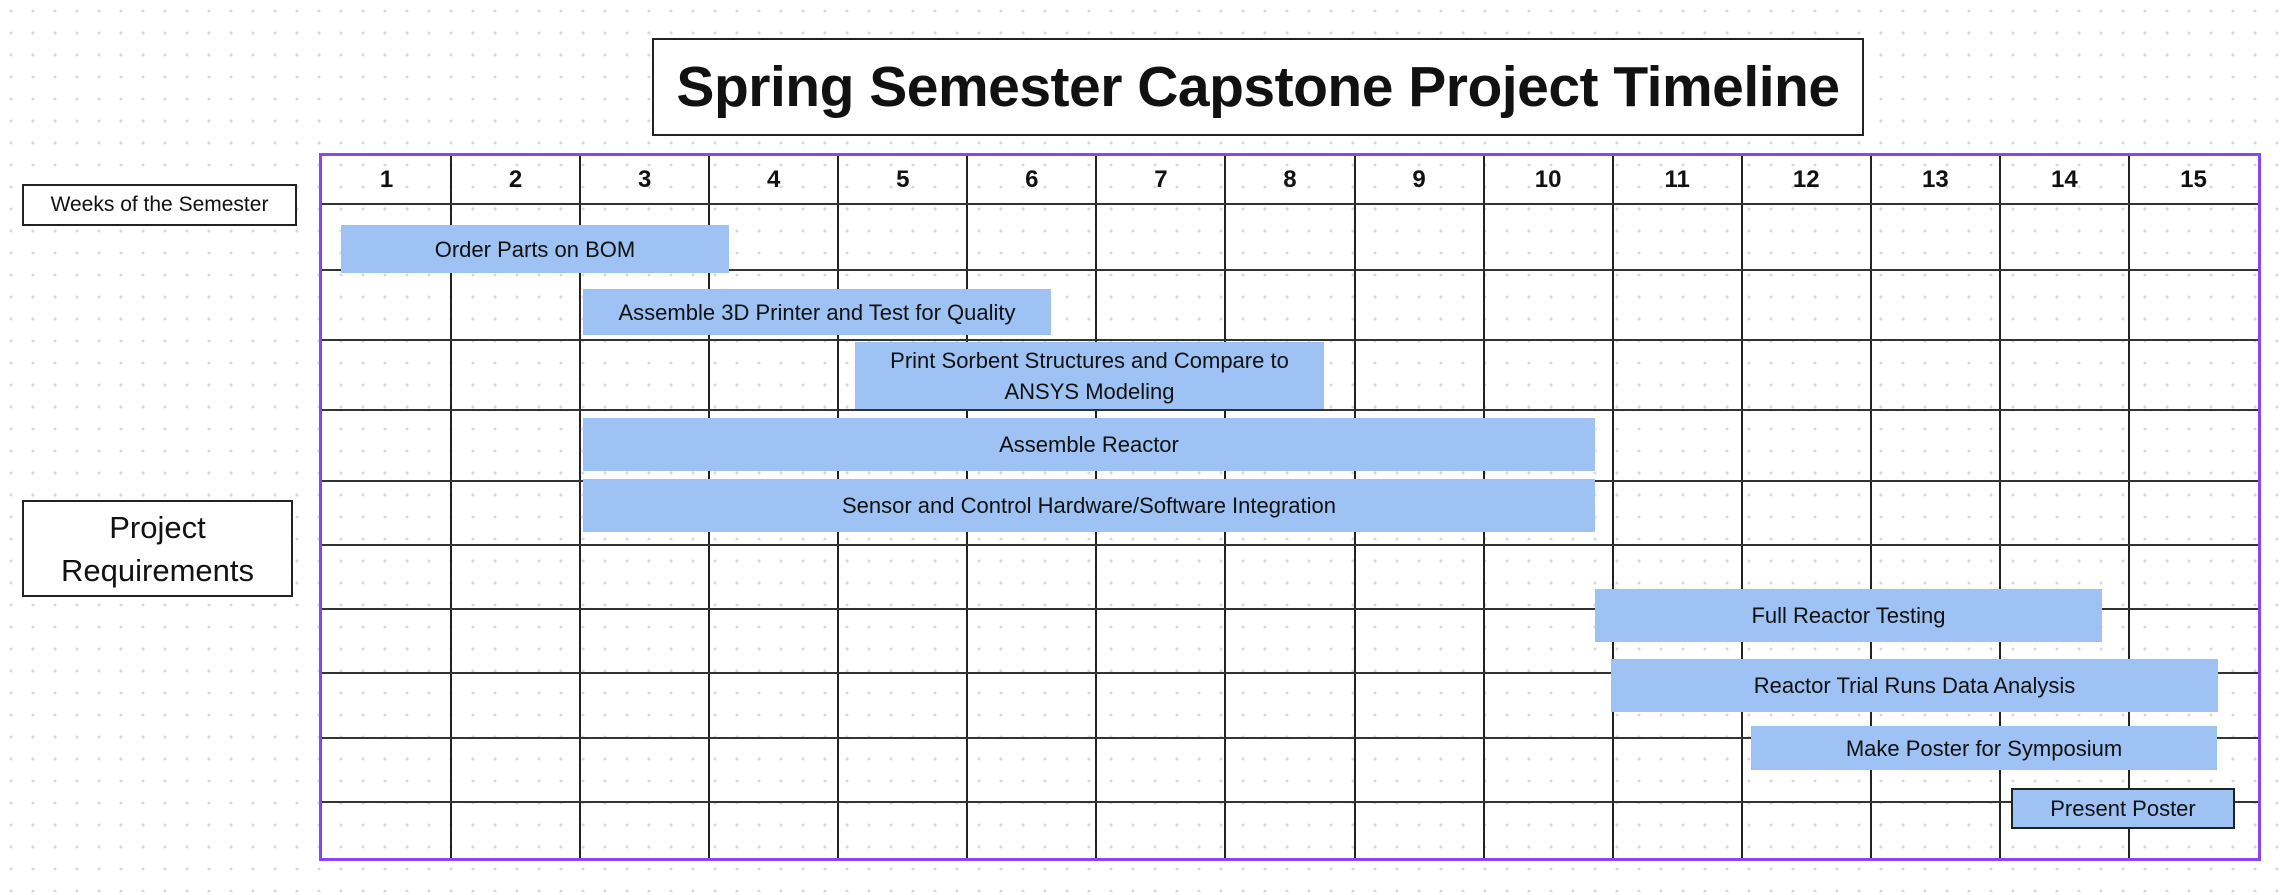 The image size is (2292, 895). What do you see at coordinates (903, 179) in the screenshot?
I see `week-header: 5` at bounding box center [903, 179].